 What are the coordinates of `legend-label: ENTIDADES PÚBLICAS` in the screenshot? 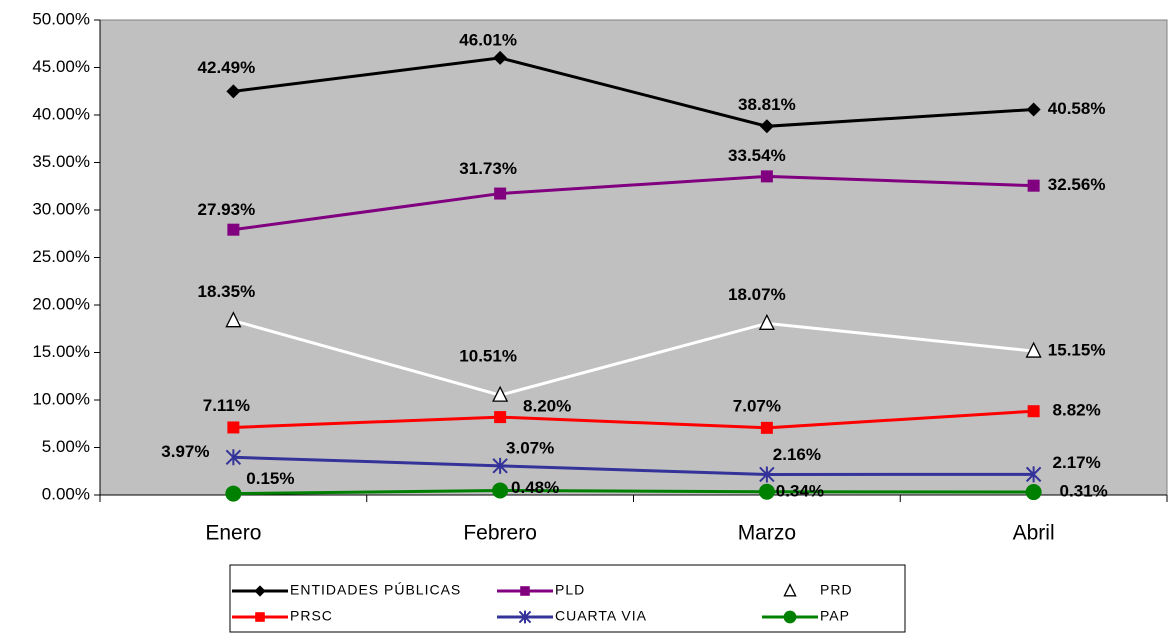 It's located at (375, 590).